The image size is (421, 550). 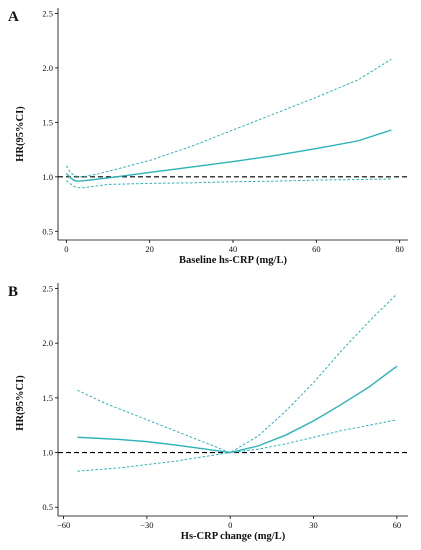 I want to click on panel-a-y-tick-label: 0.5, so click(x=47, y=231).